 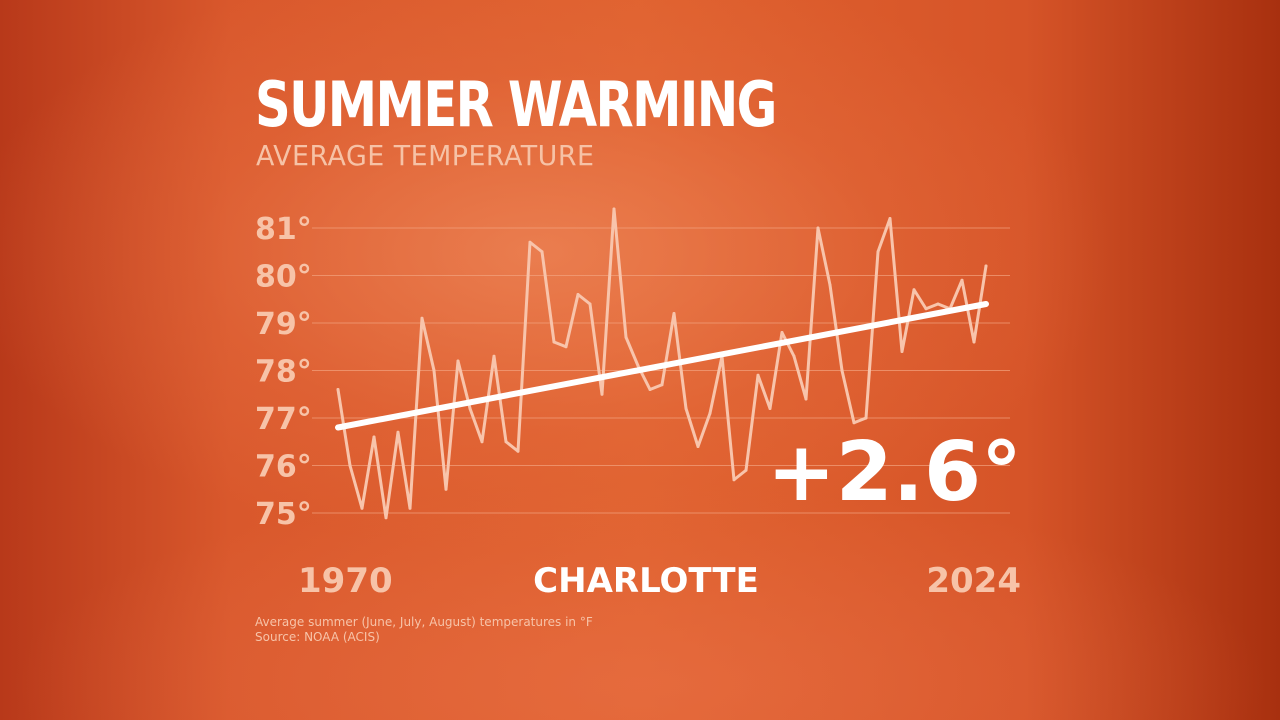 I want to click on data-point-1999, so click(x=686, y=408).